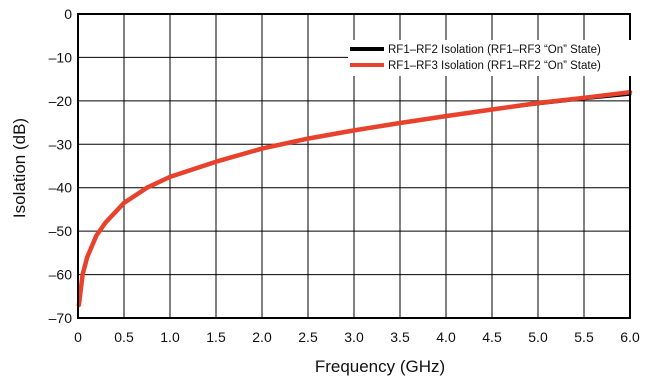 The image size is (662, 378). I want to click on x-tick-label: 4.0, so click(446, 337).